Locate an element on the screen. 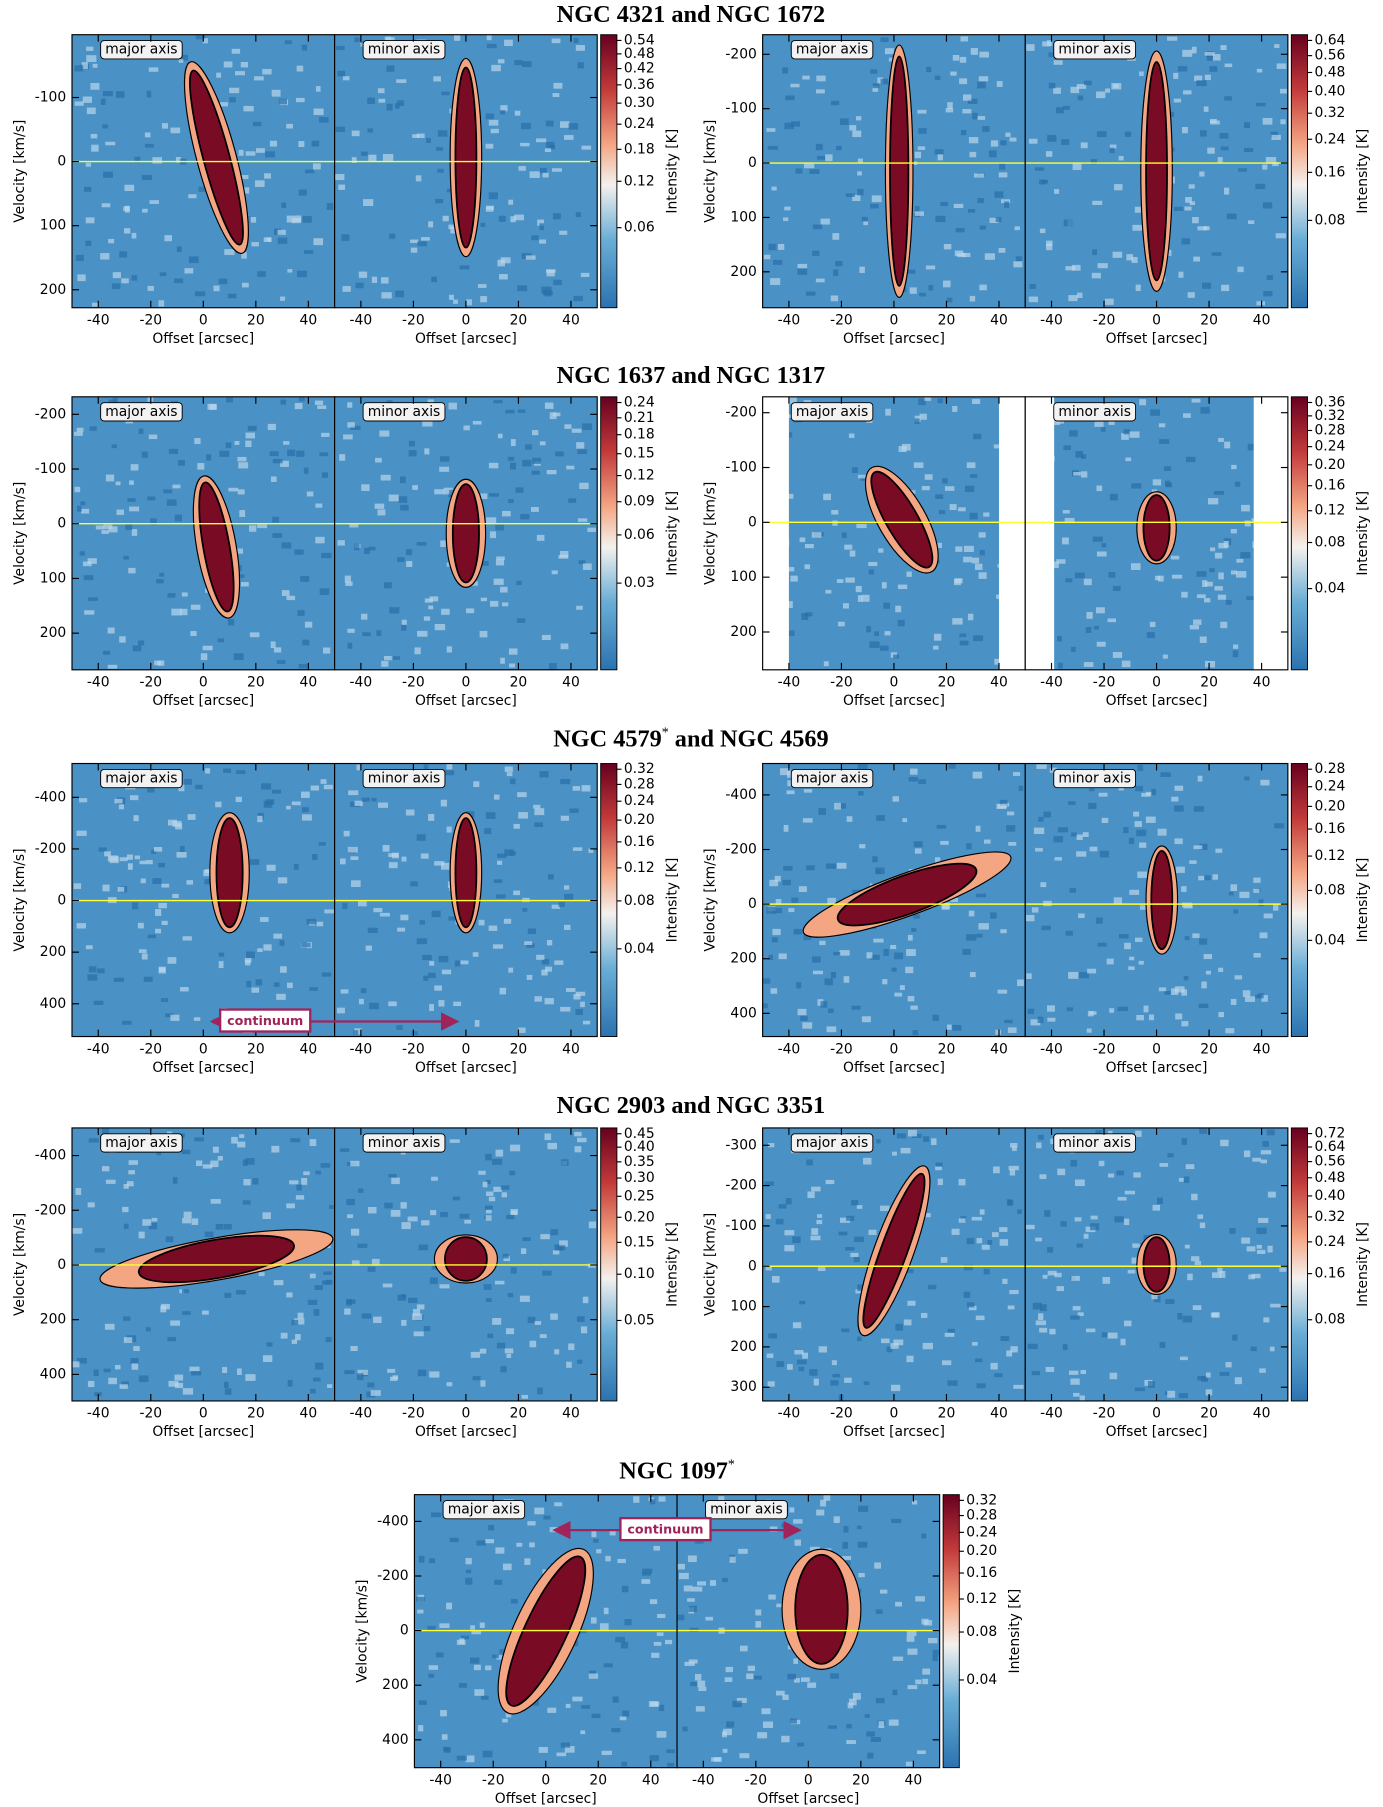 This screenshot has width=1383, height=1807. colorbar-tick-label: 0.45 is located at coordinates (639, 1134).